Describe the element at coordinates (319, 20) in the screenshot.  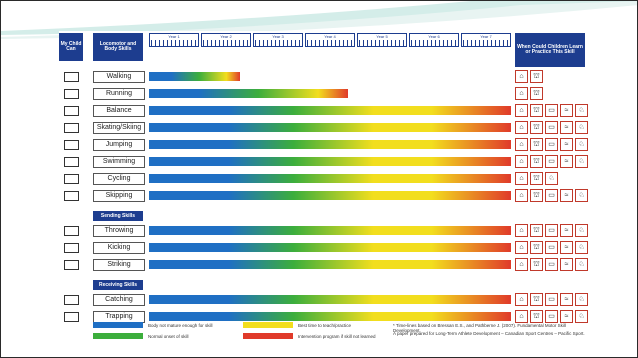
I see `decorative-swoosh` at that location.